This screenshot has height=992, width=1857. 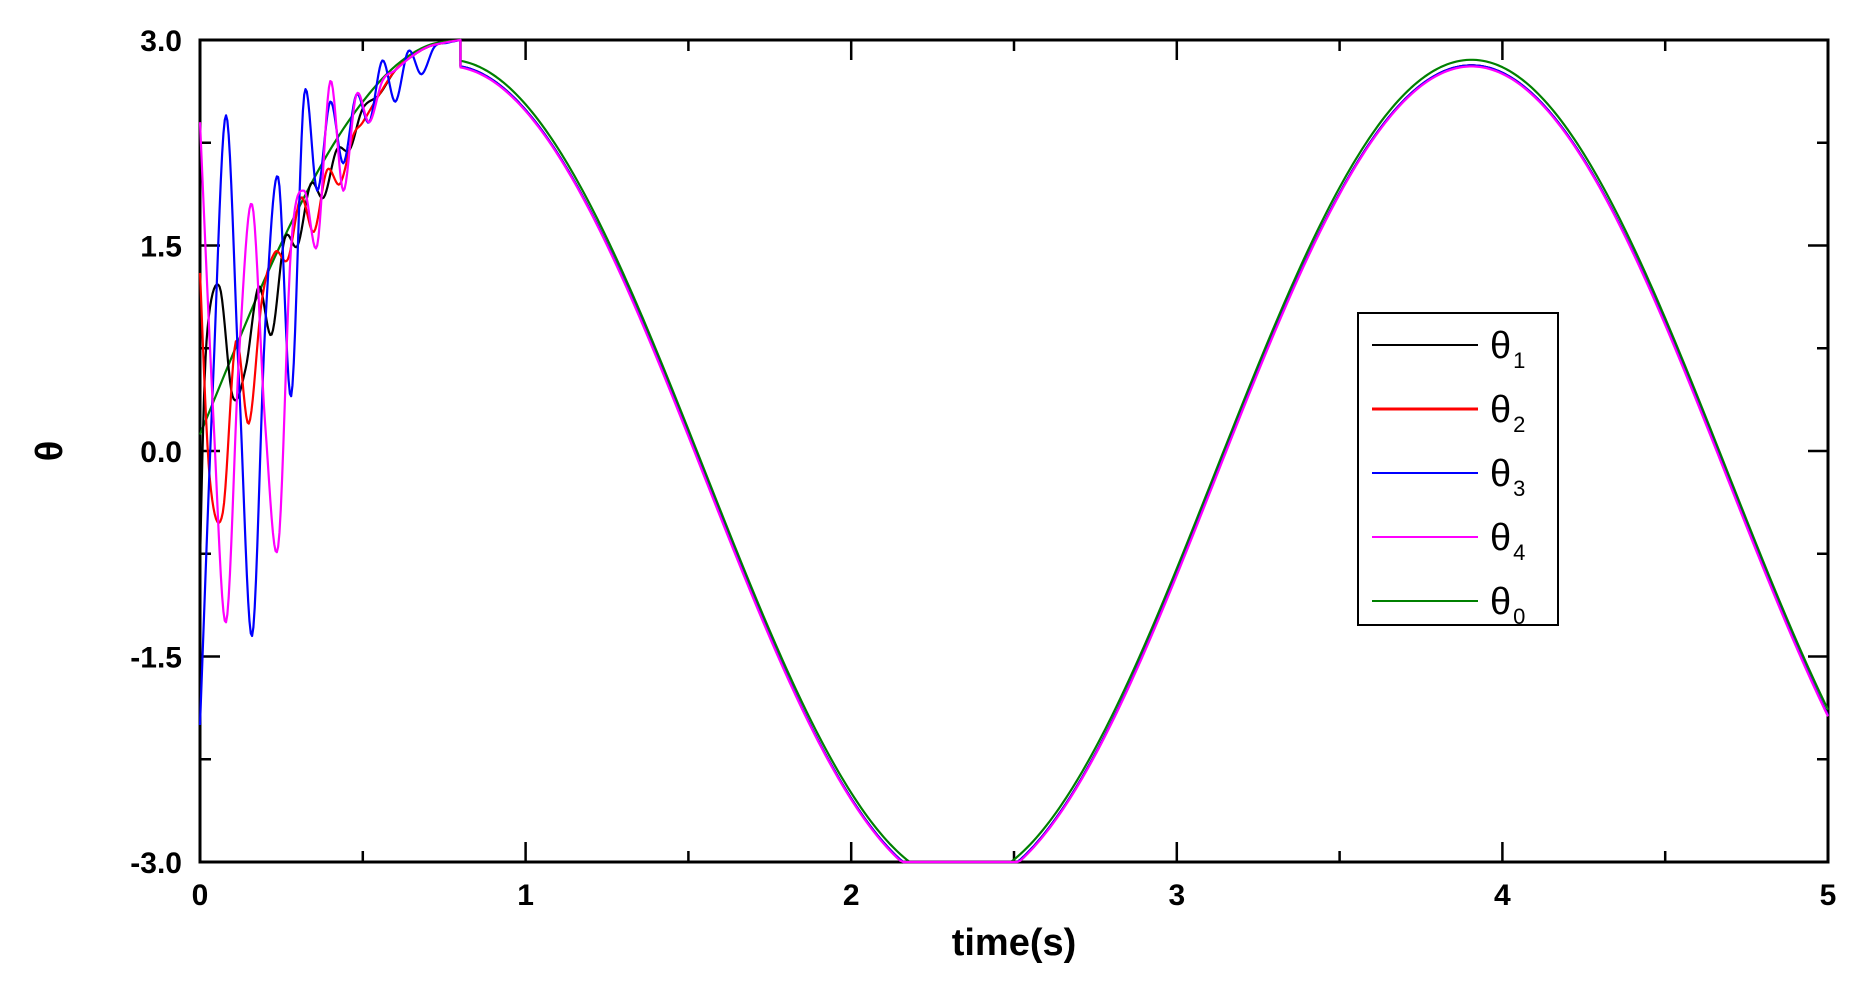 I want to click on y-tick-label: -3.0, so click(x=156, y=863).